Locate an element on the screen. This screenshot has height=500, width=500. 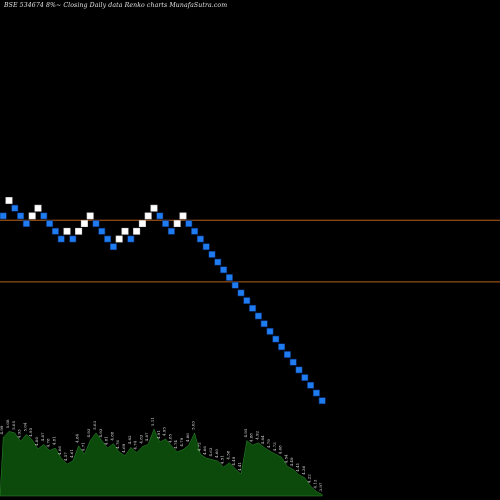
volume-label: 4.13 is located at coordinates (314, 483).